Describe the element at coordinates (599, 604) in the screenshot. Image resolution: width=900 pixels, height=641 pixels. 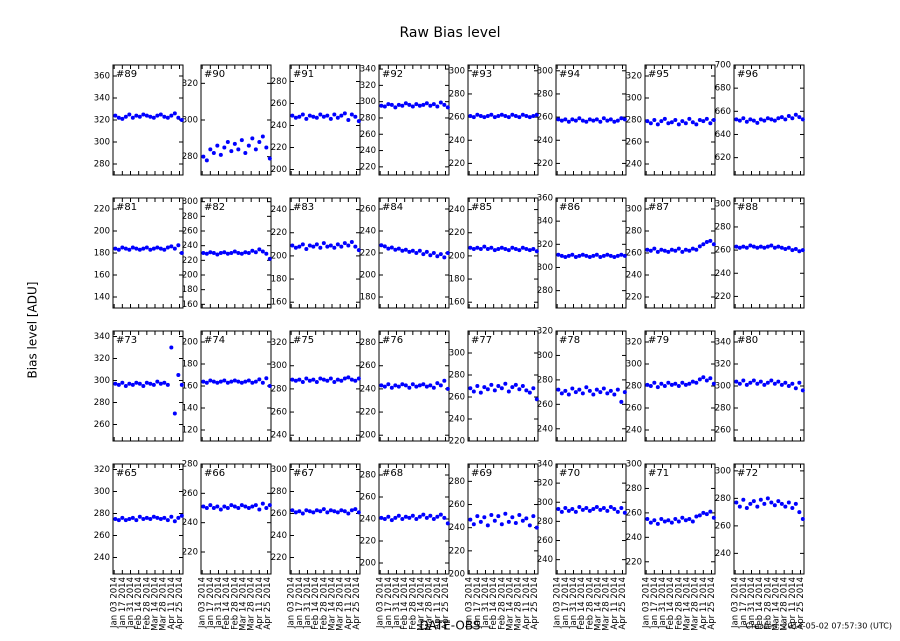
I see `x-tick-label: Mar 14 2014` at that location.